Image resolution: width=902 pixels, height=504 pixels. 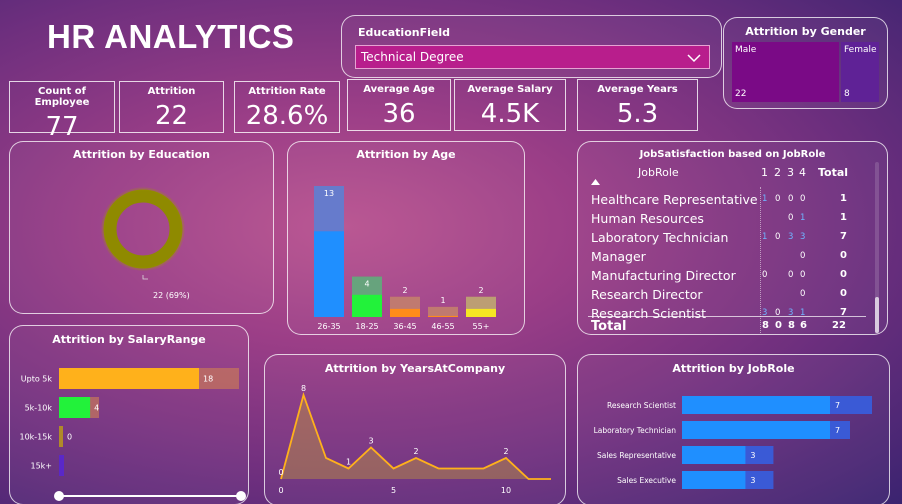 What do you see at coordinates (399, 114) in the screenshot?
I see `kpi-value: 36` at bounding box center [399, 114].